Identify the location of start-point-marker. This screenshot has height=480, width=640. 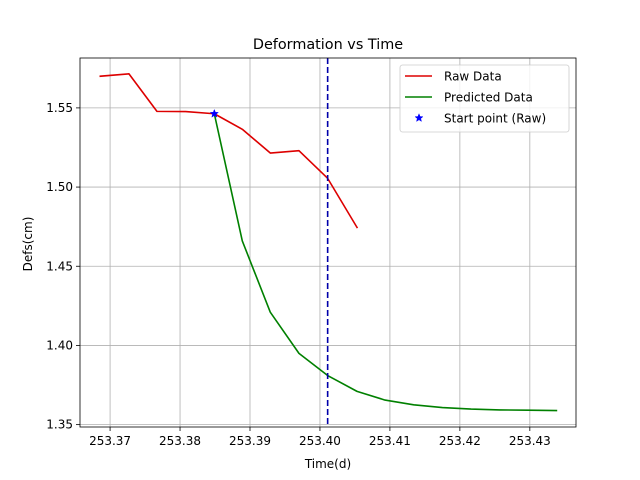
(214, 113).